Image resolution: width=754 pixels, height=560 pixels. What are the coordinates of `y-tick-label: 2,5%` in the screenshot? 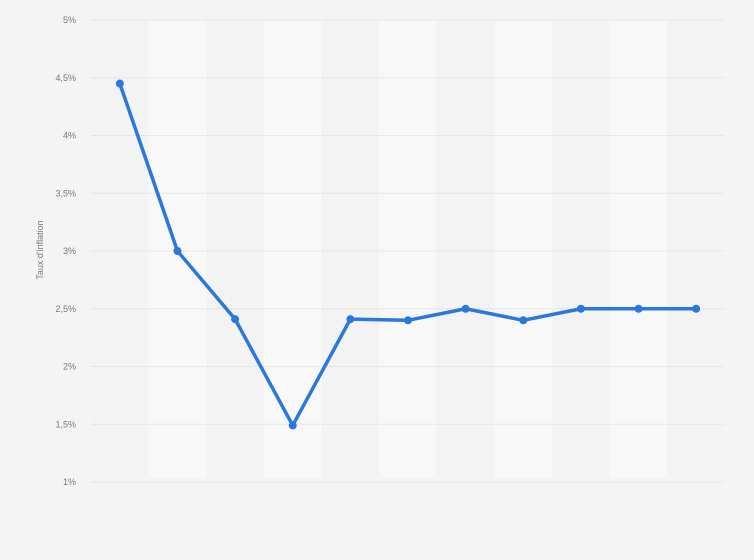 It's located at (65, 309).